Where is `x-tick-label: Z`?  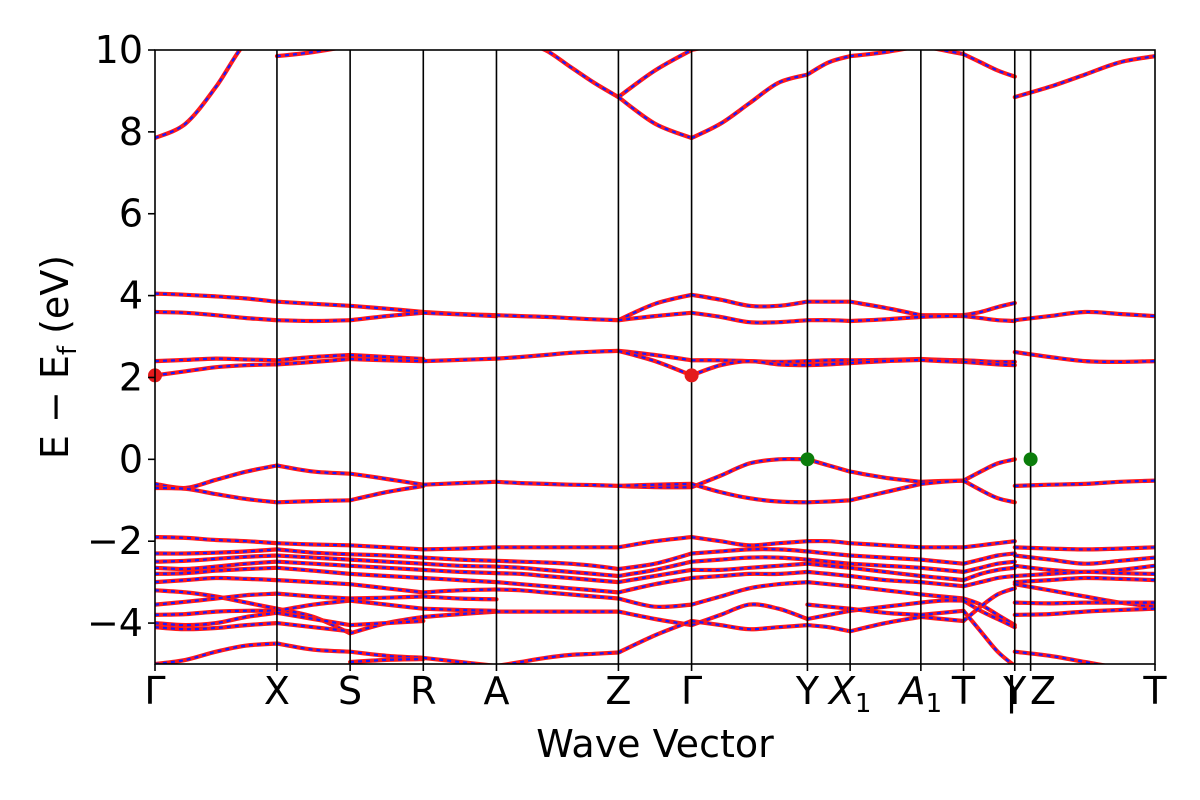
x-tick-label: Z is located at coordinates (618, 691).